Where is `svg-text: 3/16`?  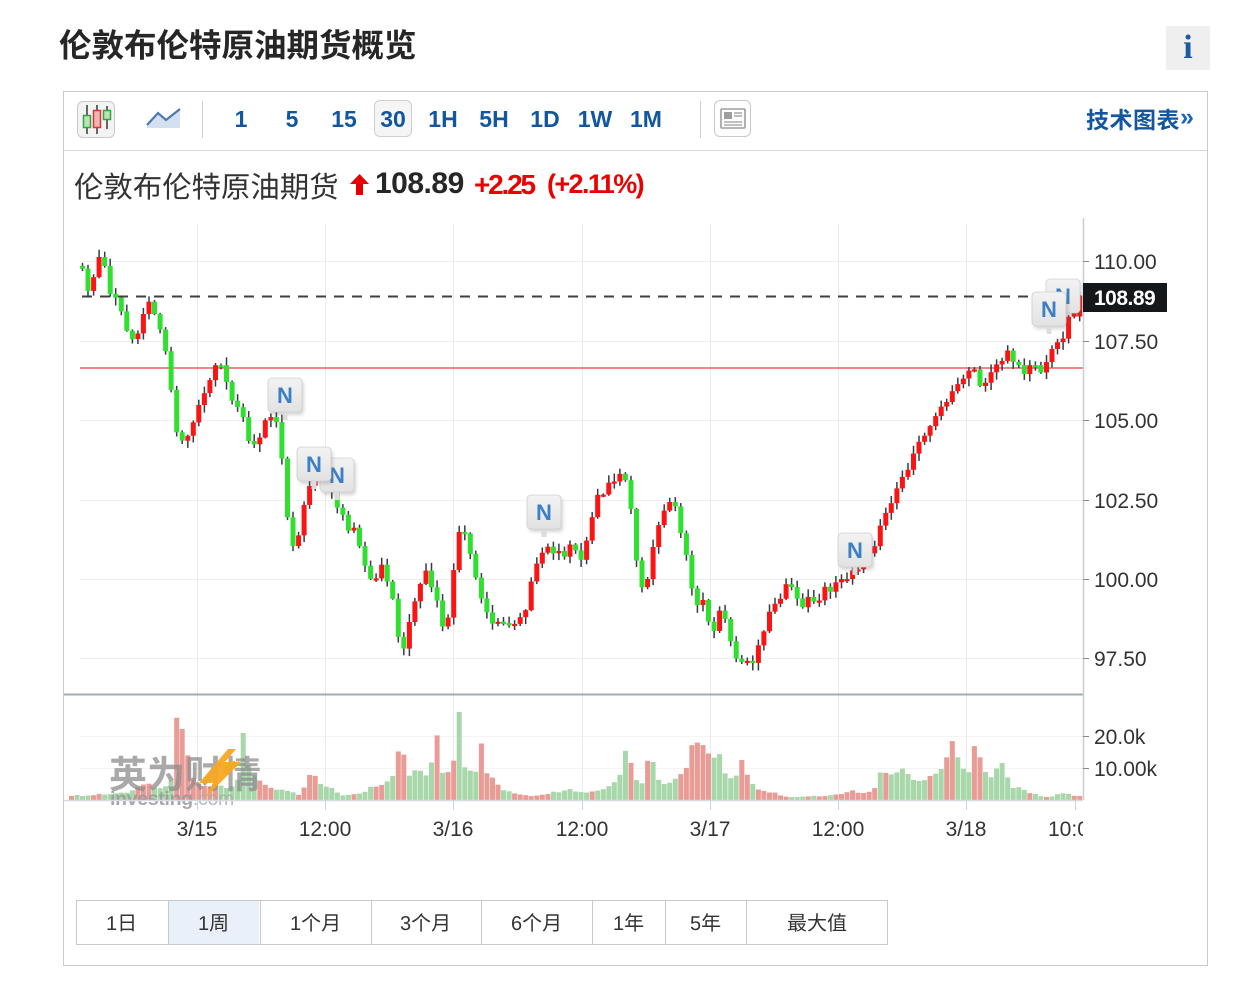
svg-text: 3/16 is located at coordinates (453, 829).